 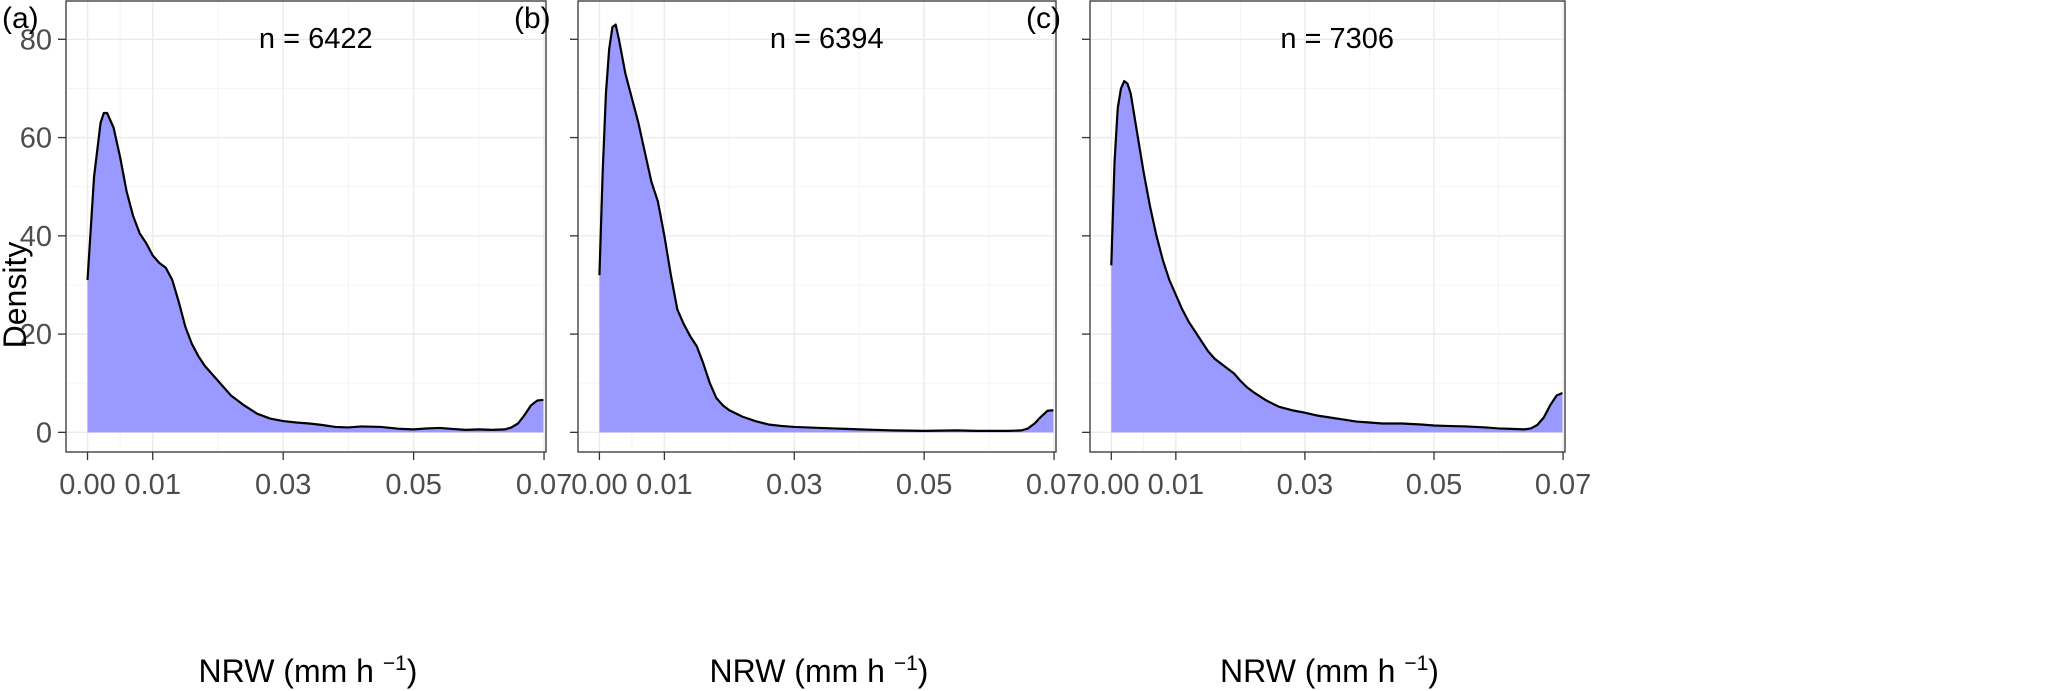 I want to click on sample-size-annotation: n = 7306, so click(x=1337, y=39).